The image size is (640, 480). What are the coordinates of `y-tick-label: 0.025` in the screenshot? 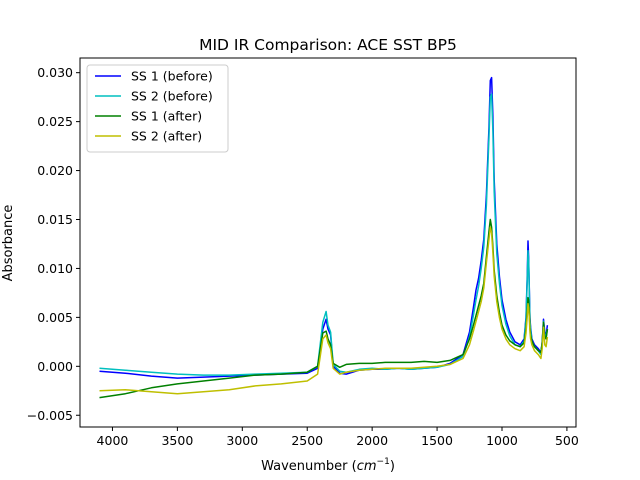 It's located at (55, 121).